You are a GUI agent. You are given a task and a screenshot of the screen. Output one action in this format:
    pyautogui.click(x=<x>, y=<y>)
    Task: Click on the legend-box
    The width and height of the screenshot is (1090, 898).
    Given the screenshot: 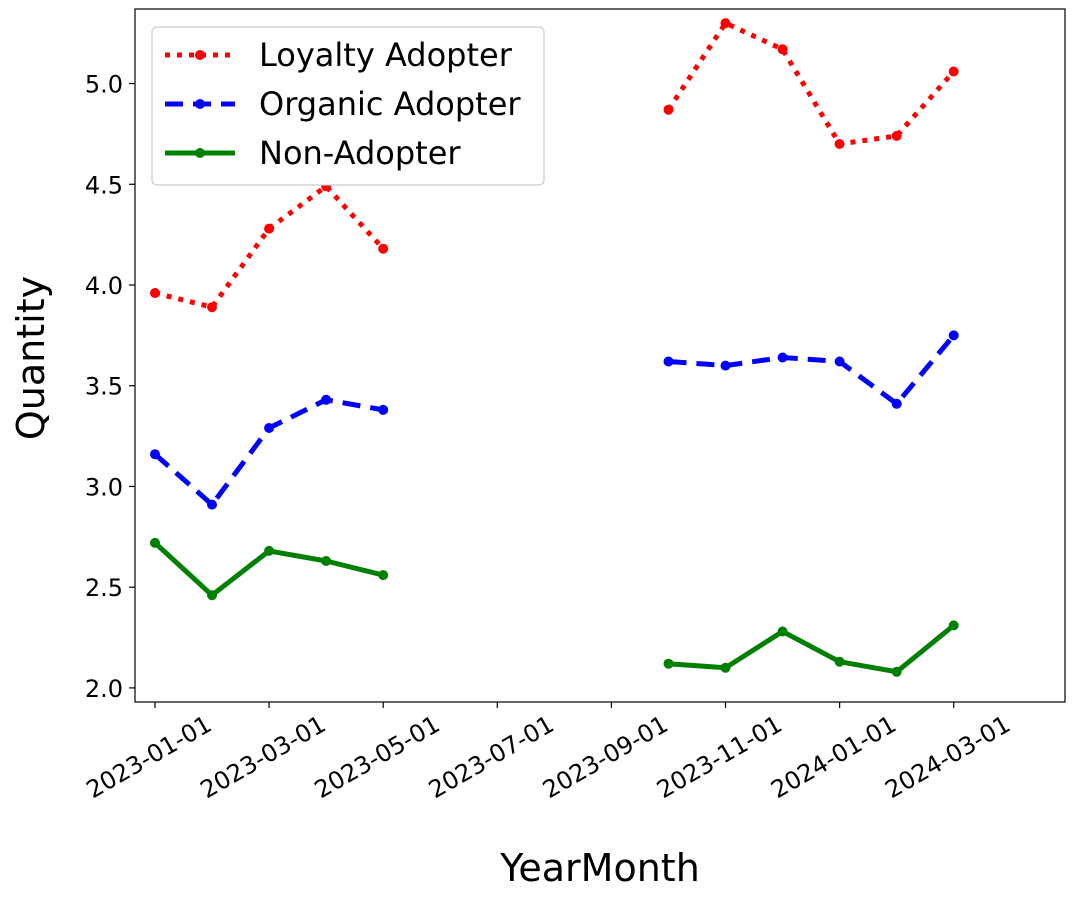 What is the action you would take?
    pyautogui.click(x=348, y=106)
    